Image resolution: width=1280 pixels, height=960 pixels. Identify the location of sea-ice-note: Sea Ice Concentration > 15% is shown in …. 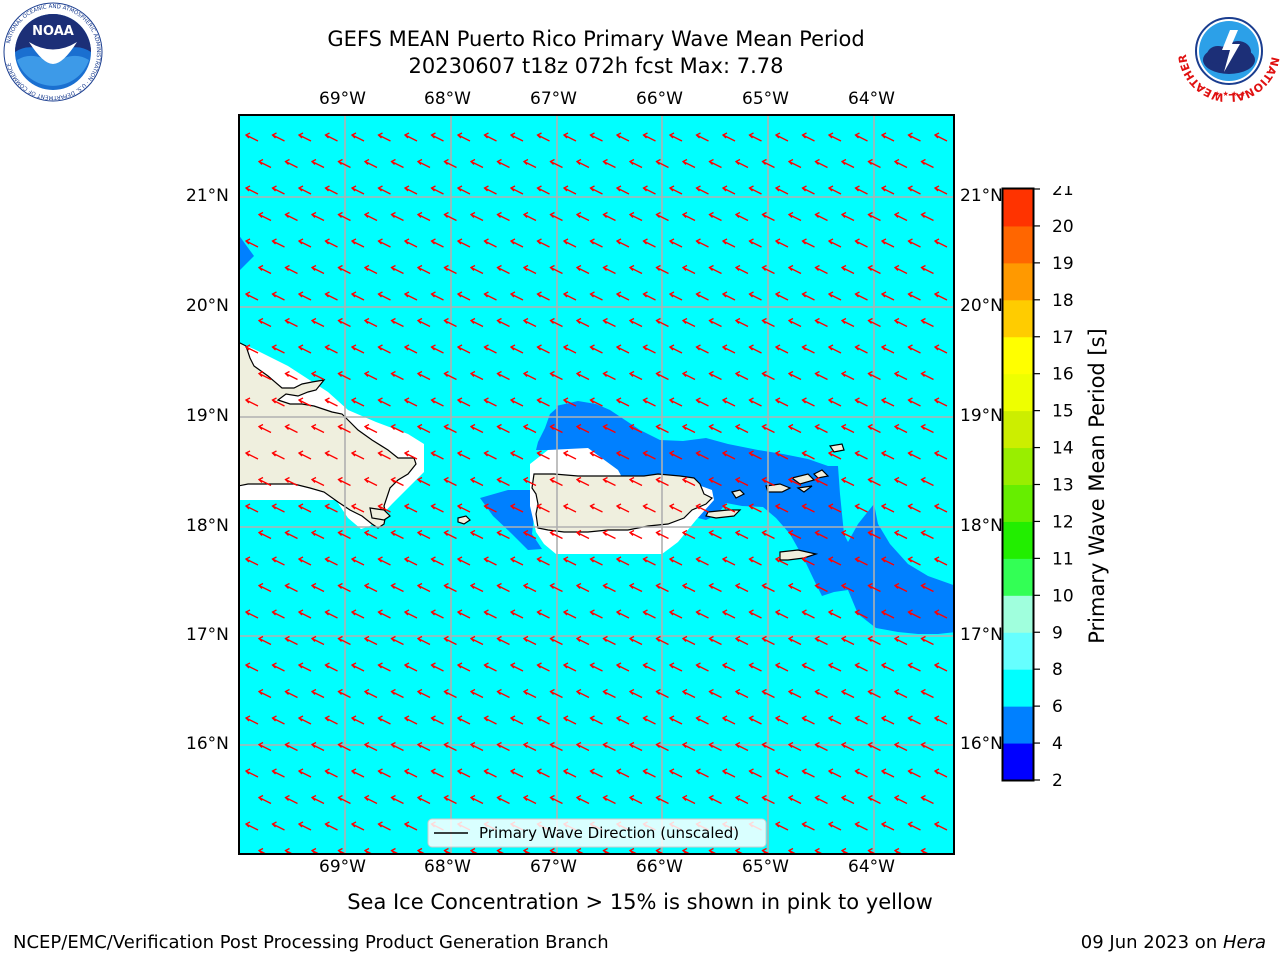
(640, 902).